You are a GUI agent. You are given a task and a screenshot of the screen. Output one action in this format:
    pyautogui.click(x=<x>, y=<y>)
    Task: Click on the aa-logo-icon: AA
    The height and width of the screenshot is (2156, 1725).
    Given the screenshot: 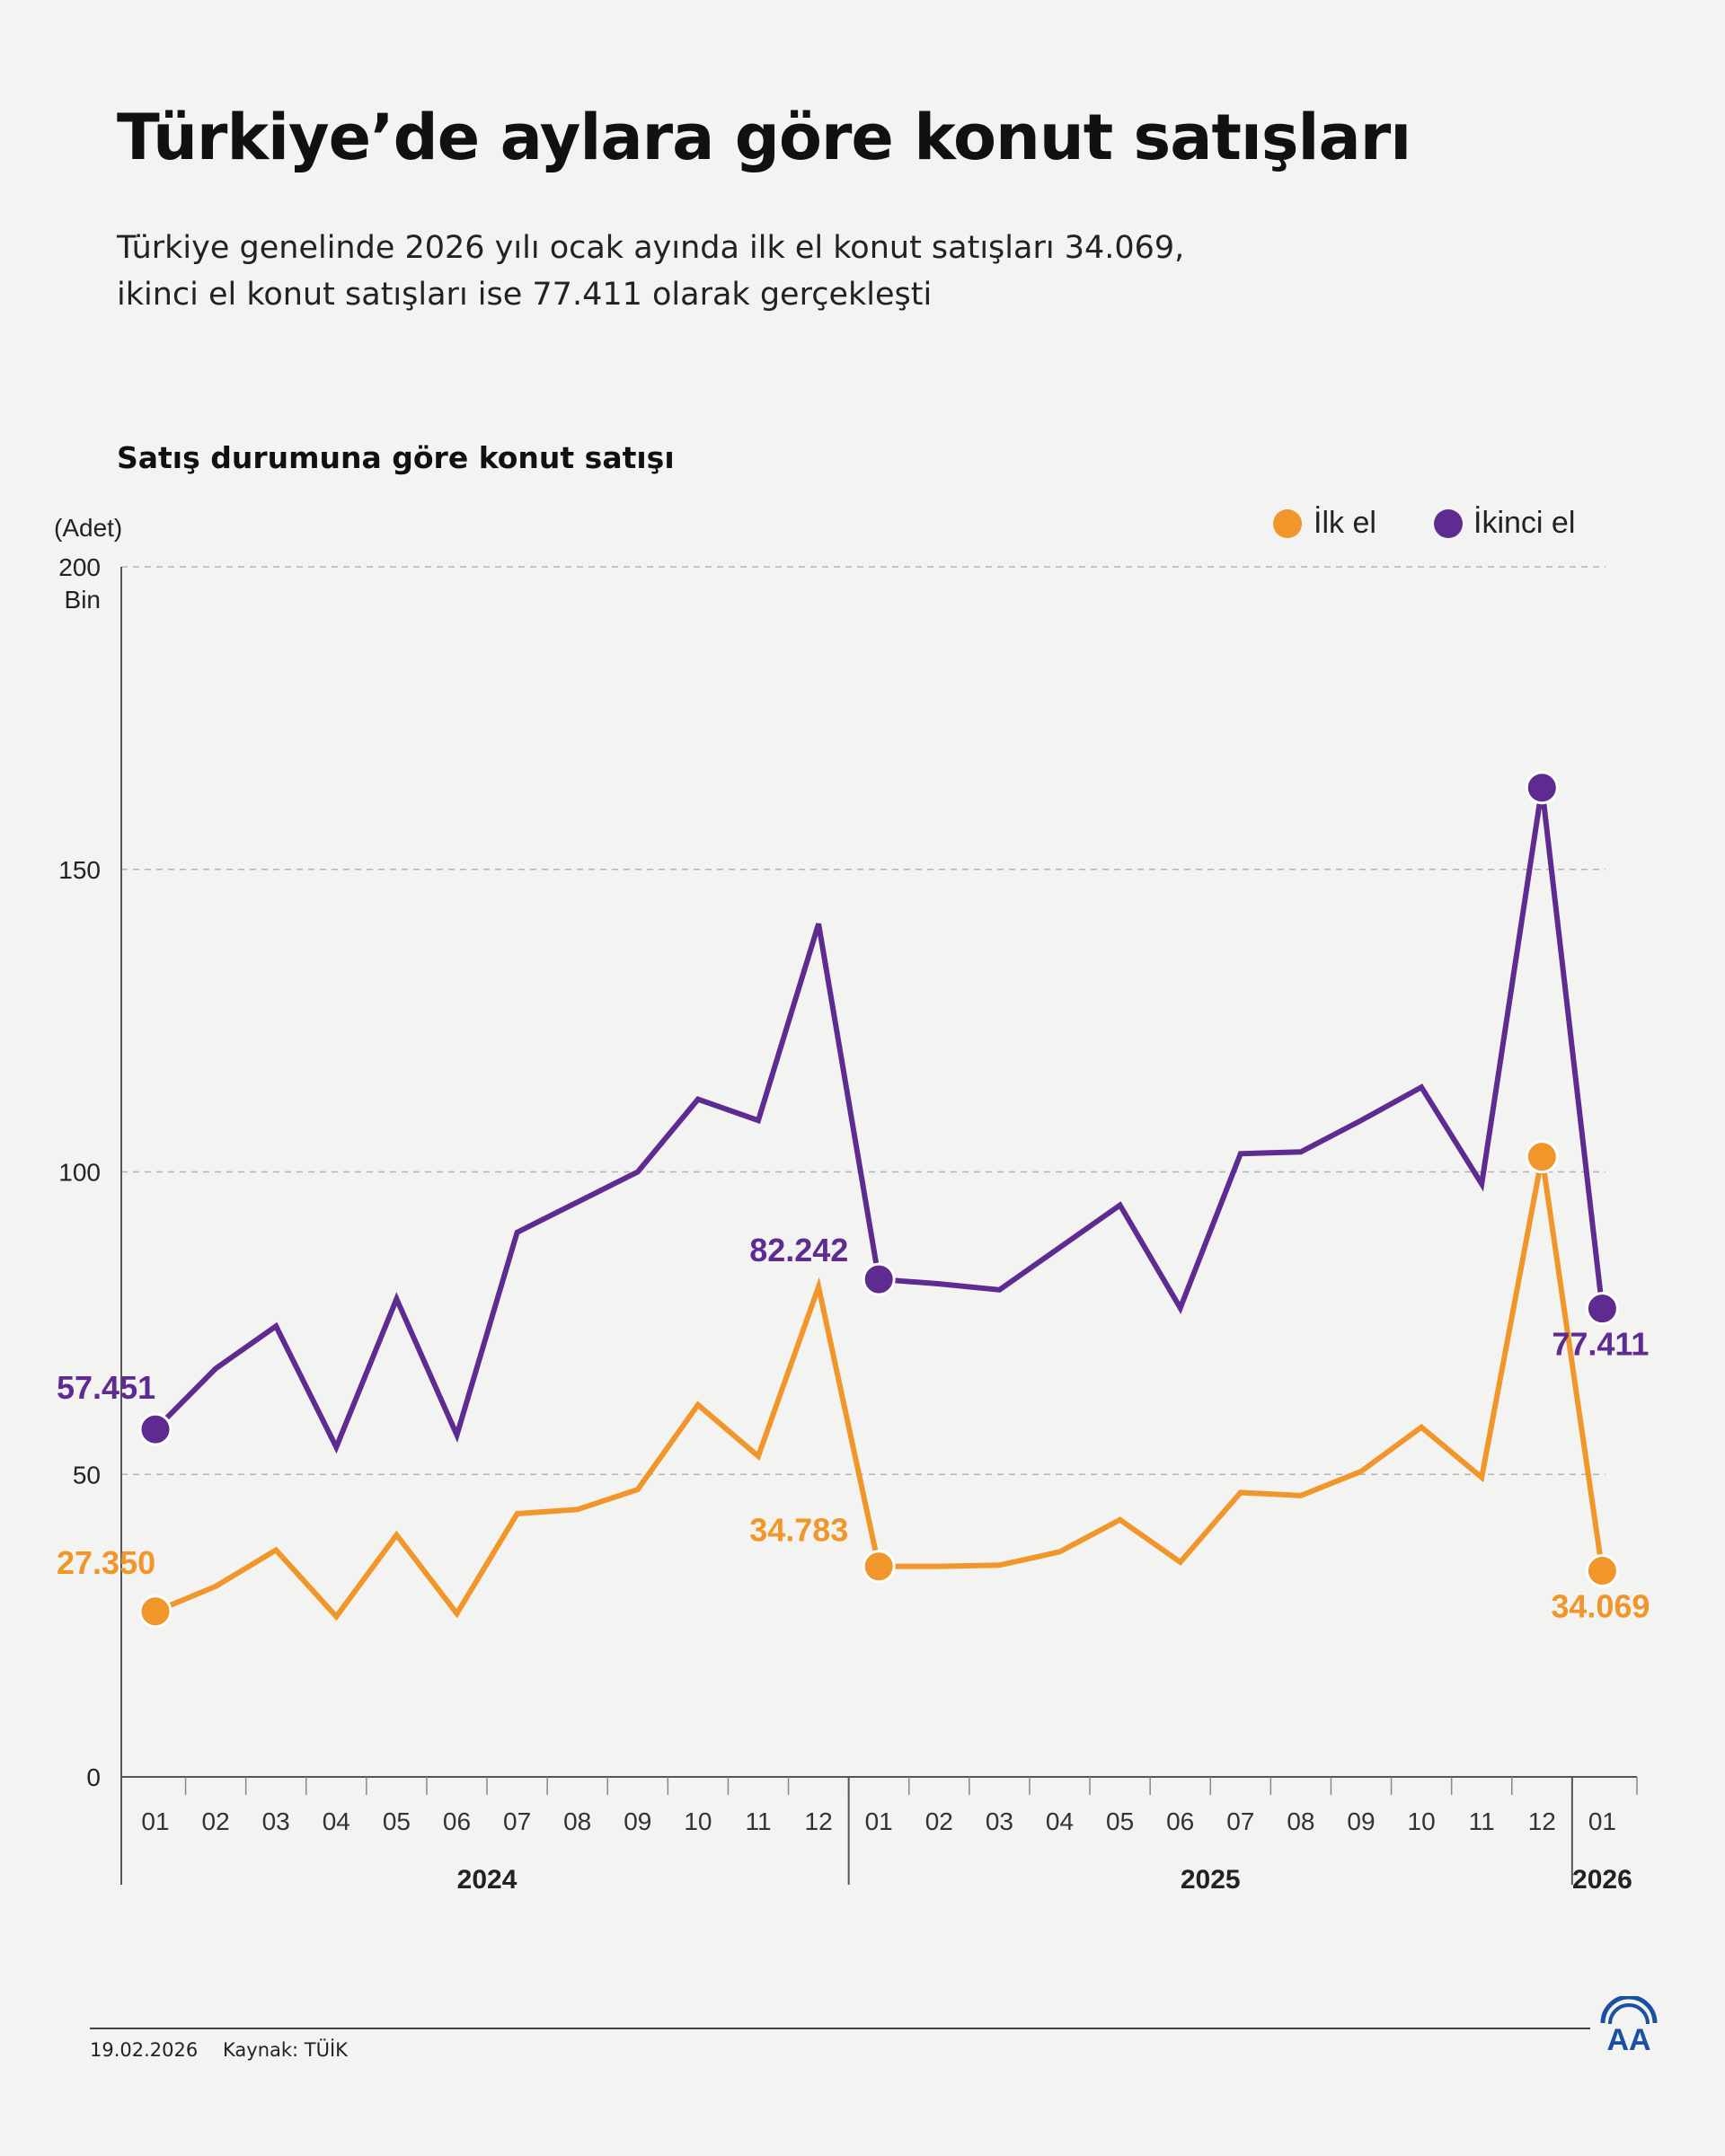 What is the action you would take?
    pyautogui.click(x=1629, y=2025)
    